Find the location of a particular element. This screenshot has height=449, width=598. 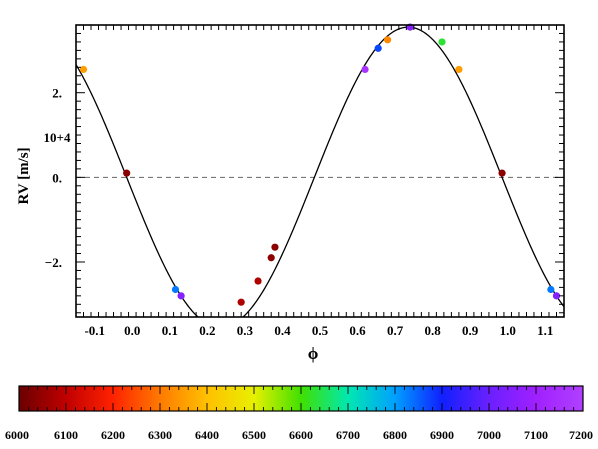

colorbar-tick-label: 6400 is located at coordinates (207, 435).